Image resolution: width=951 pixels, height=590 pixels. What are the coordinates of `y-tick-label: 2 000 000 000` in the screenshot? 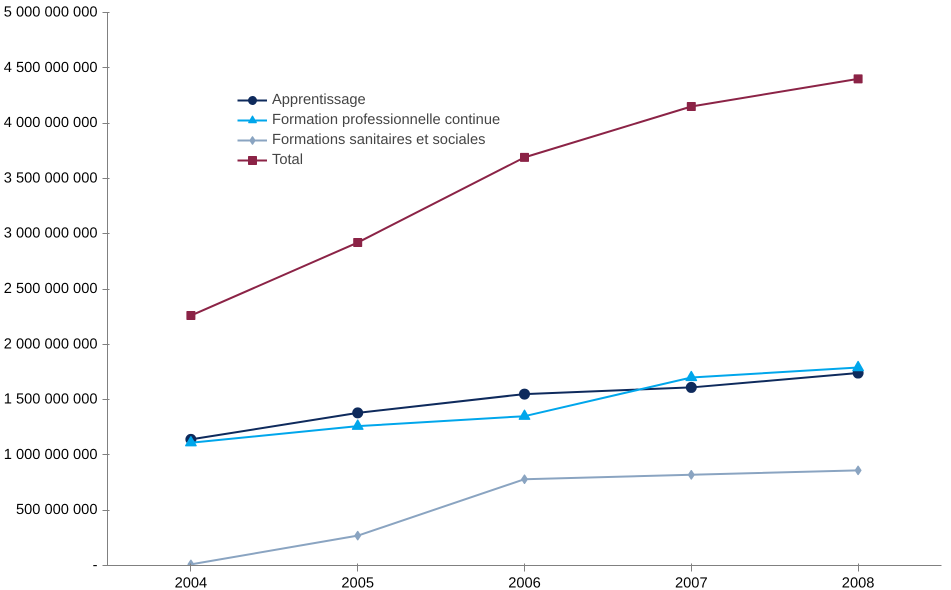 It's located at (51, 344).